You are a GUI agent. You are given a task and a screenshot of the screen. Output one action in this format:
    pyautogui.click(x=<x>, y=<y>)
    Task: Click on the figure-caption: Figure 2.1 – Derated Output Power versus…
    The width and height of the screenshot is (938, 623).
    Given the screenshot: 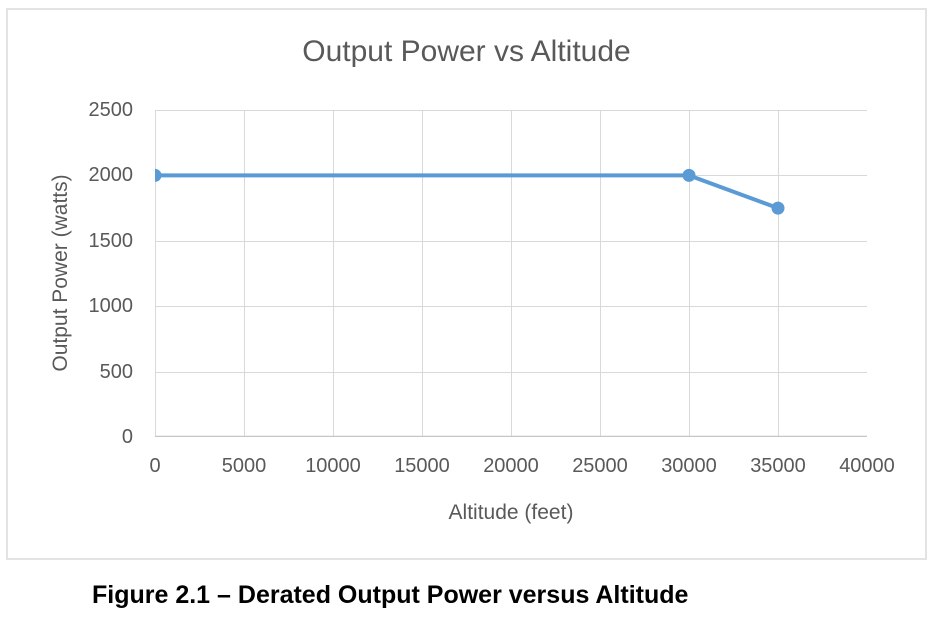 What is the action you would take?
    pyautogui.click(x=390, y=595)
    